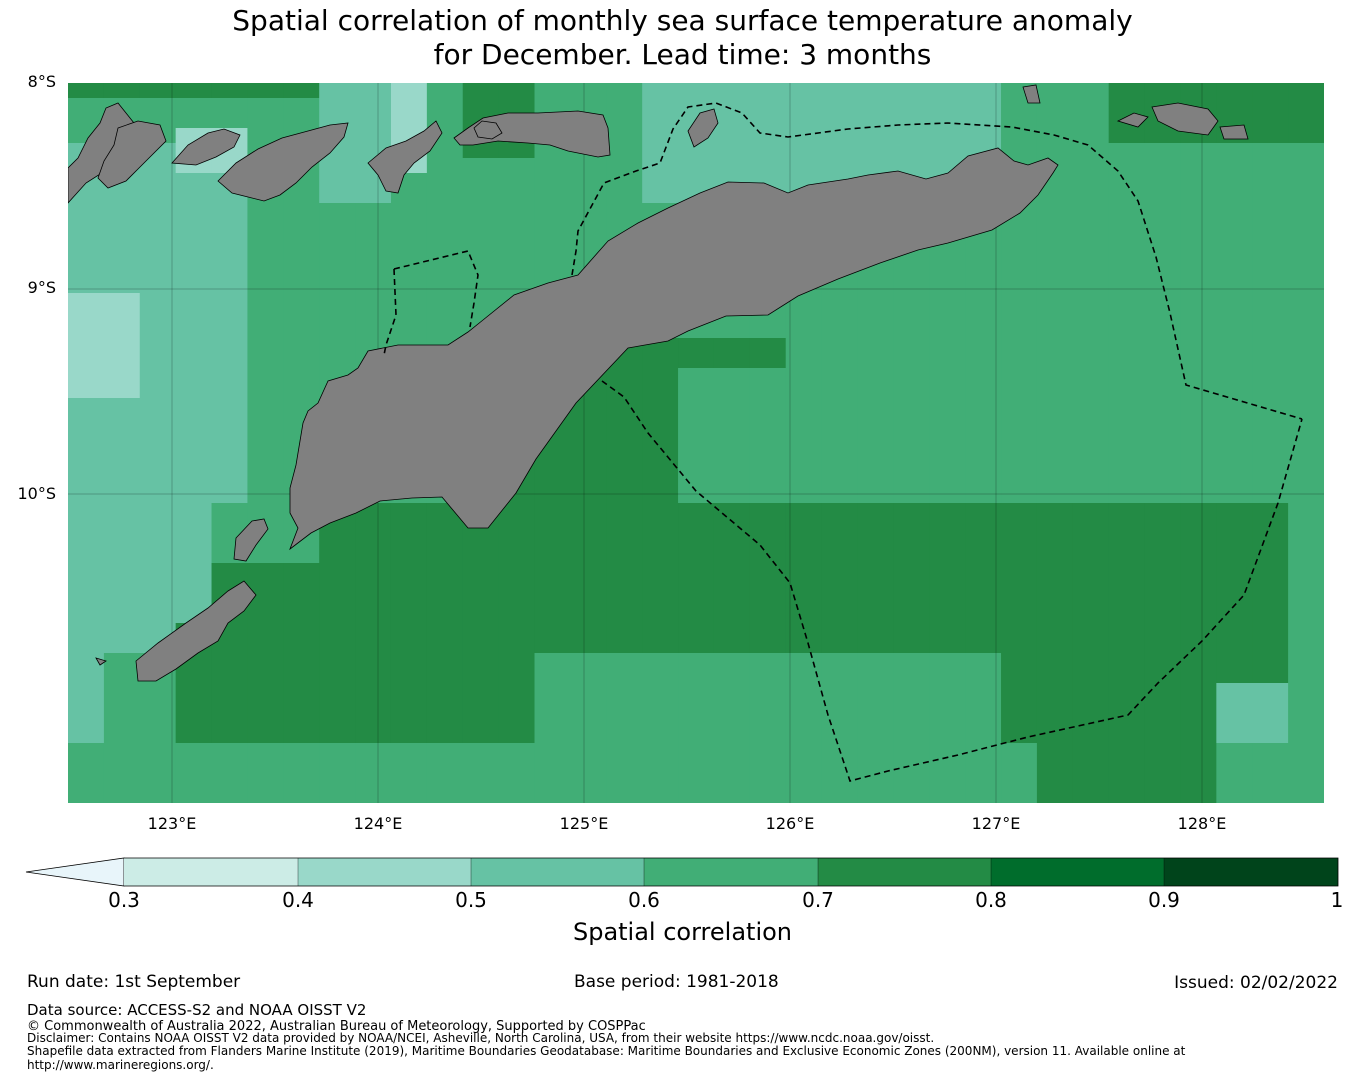  I want to click on colorbar-extend-arrow, so click(75, 872).